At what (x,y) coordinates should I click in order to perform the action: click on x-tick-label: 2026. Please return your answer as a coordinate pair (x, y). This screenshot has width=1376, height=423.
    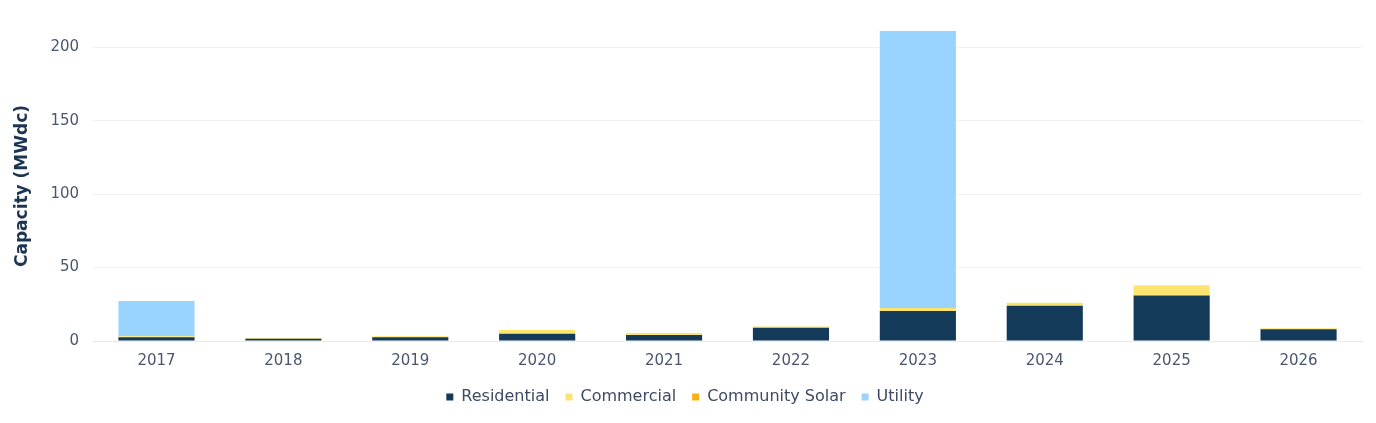
    Looking at the image, I should click on (1298, 359).